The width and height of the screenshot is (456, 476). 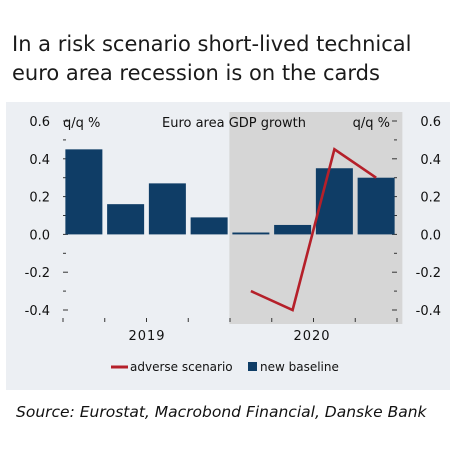 What do you see at coordinates (39, 198) in the screenshot?
I see `y-tick-label-left: 0.2` at bounding box center [39, 198].